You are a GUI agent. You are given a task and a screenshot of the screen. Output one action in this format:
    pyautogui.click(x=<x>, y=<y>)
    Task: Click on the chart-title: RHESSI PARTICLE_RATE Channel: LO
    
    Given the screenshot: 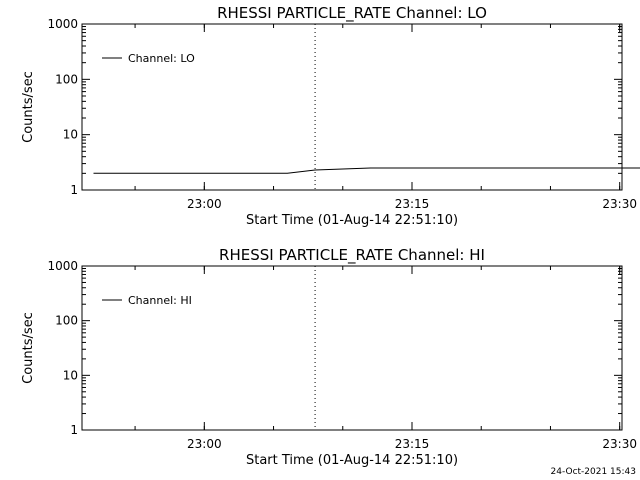 What is the action you would take?
    pyautogui.click(x=352, y=13)
    